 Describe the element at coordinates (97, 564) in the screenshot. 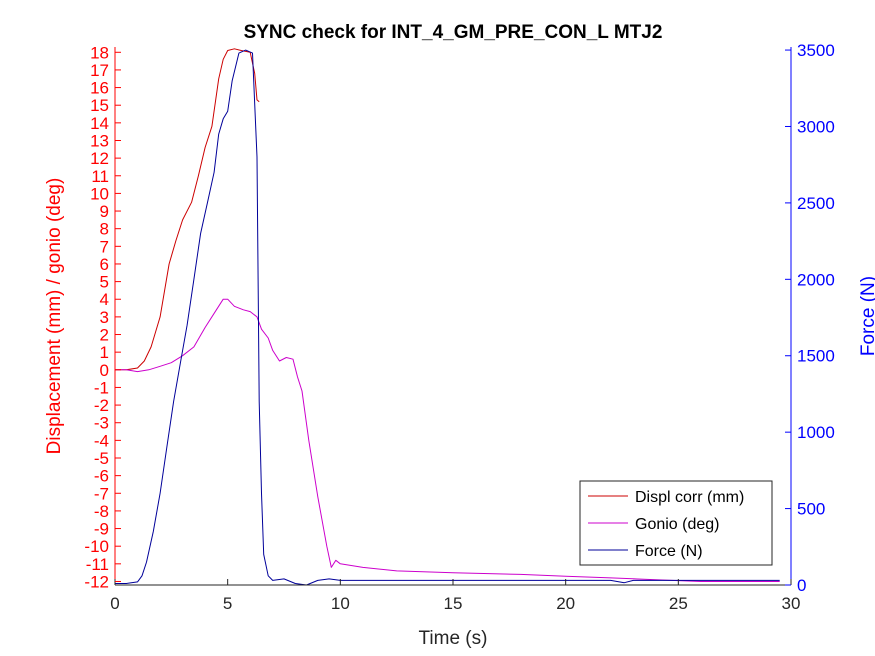

I see `y-left-tick-label: -11` at that location.